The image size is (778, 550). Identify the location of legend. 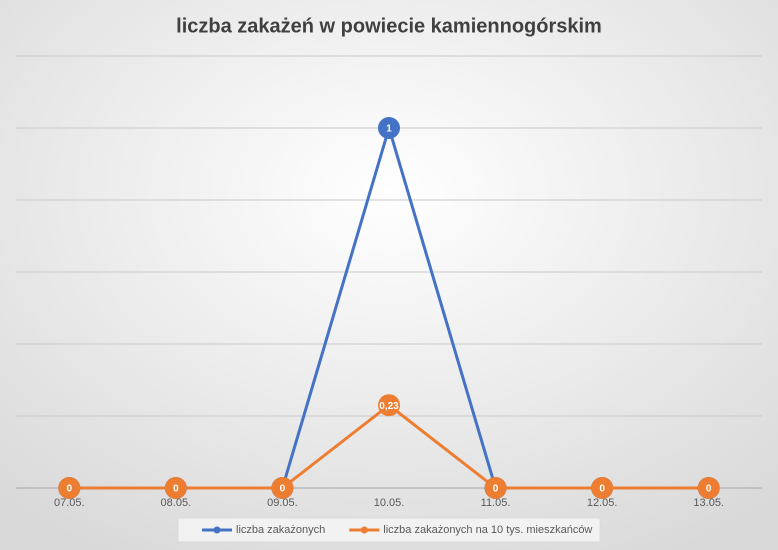
(389, 530).